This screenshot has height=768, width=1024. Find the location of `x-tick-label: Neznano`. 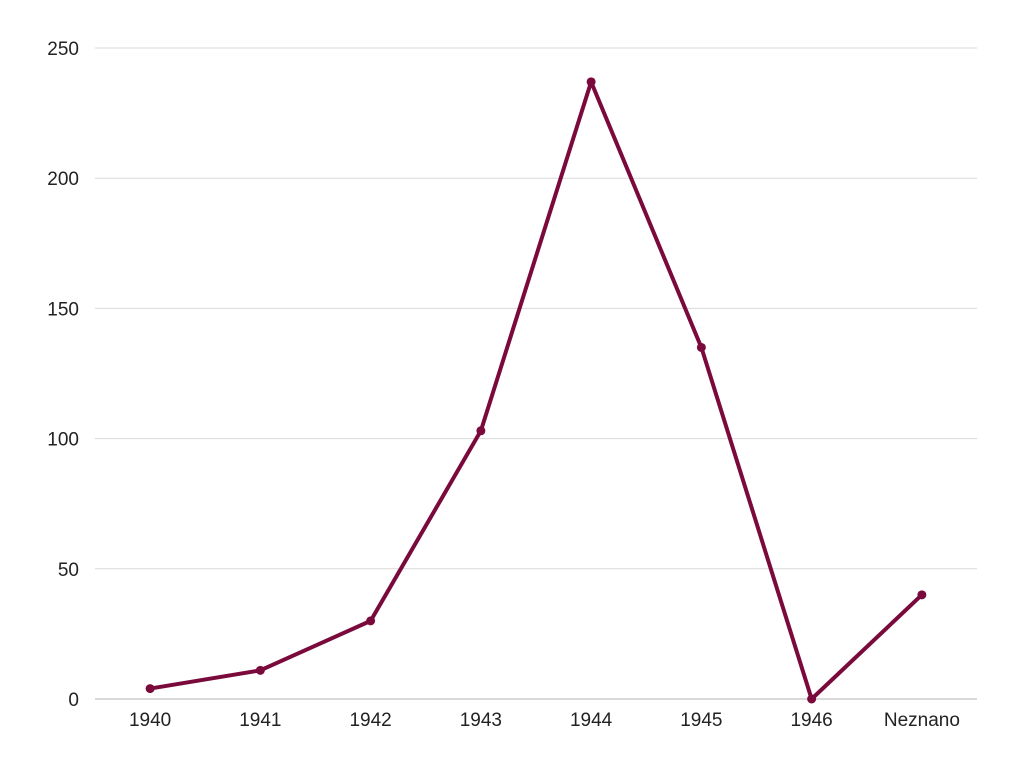

x-tick-label: Neznano is located at coordinates (922, 720).